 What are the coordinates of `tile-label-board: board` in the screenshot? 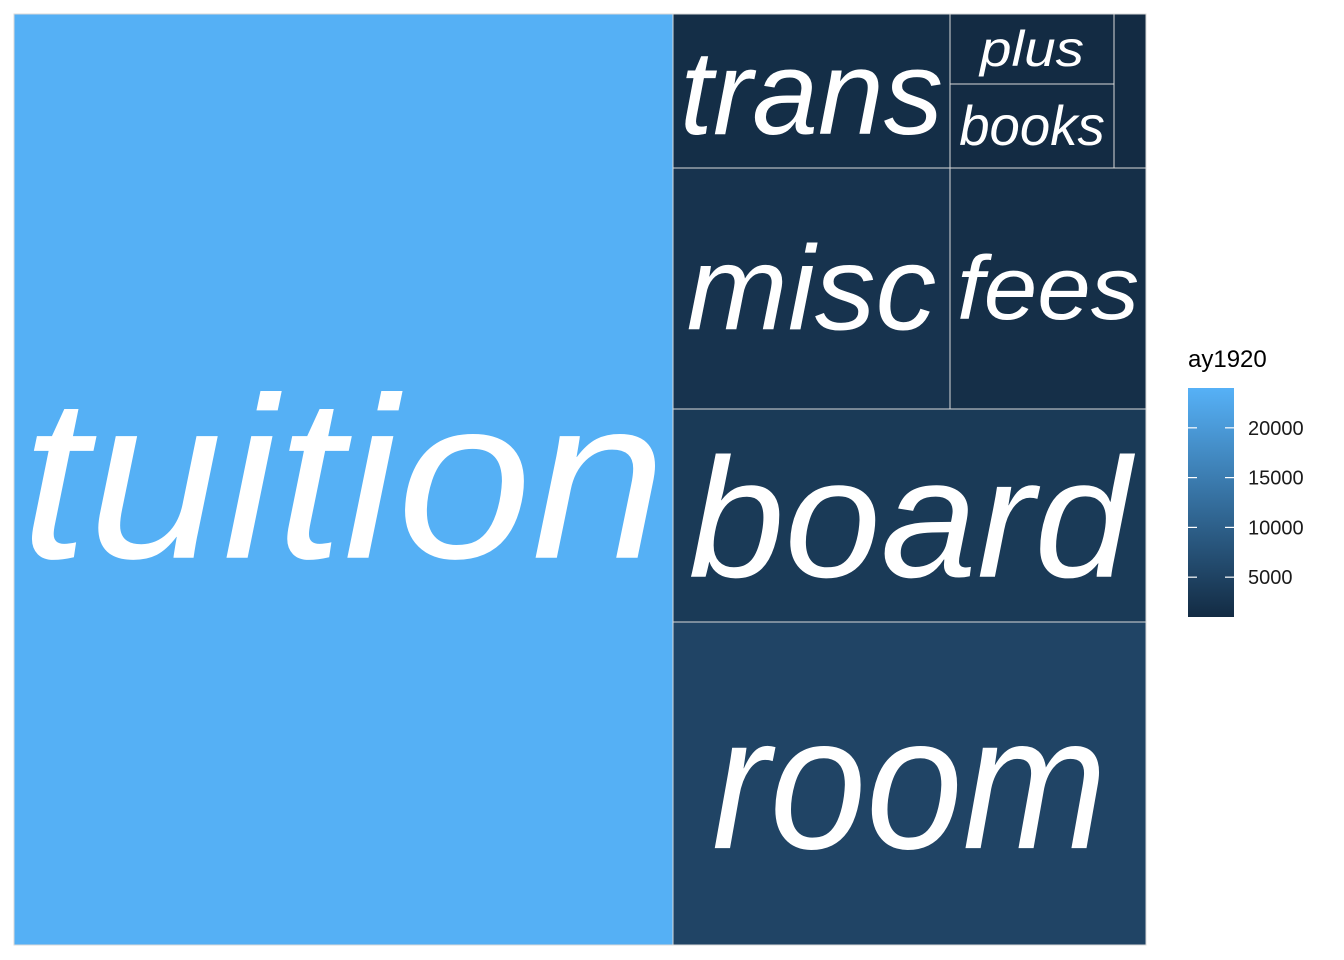 It's located at (913, 519).